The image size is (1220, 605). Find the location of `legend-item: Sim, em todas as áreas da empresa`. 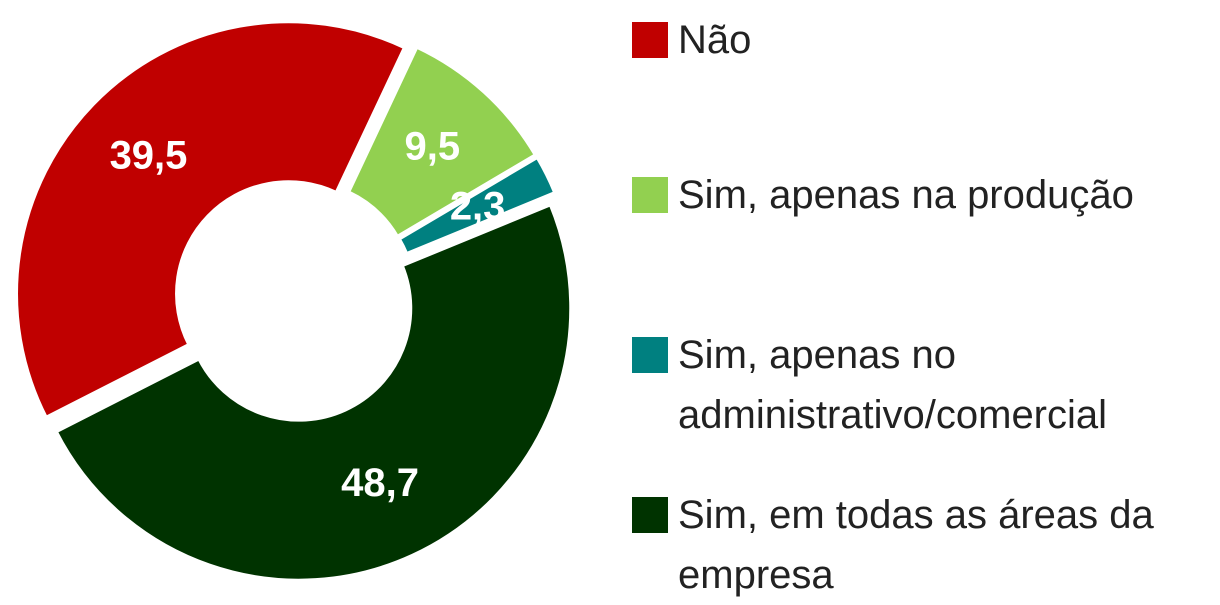

legend-item: Sim, em todas as áreas da empresa is located at coordinates (920, 545).